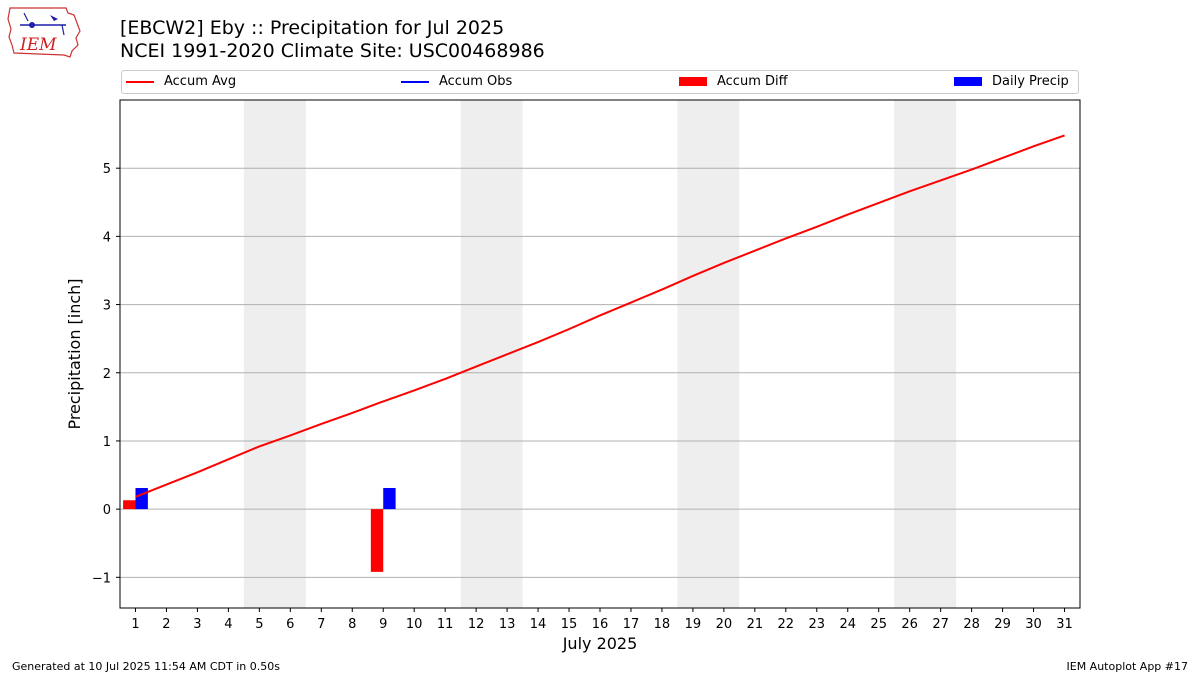 Image resolution: width=1200 pixels, height=675 pixels. I want to click on legend-daily-precip-label: Daily Precip, so click(1030, 81).